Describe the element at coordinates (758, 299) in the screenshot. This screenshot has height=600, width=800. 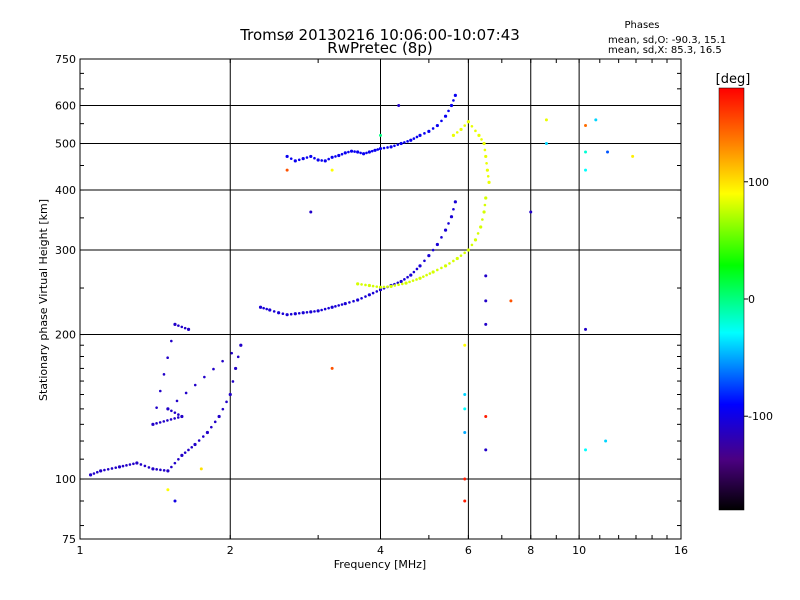
I see `colorbar-ticks: 100 0 -100` at that location.